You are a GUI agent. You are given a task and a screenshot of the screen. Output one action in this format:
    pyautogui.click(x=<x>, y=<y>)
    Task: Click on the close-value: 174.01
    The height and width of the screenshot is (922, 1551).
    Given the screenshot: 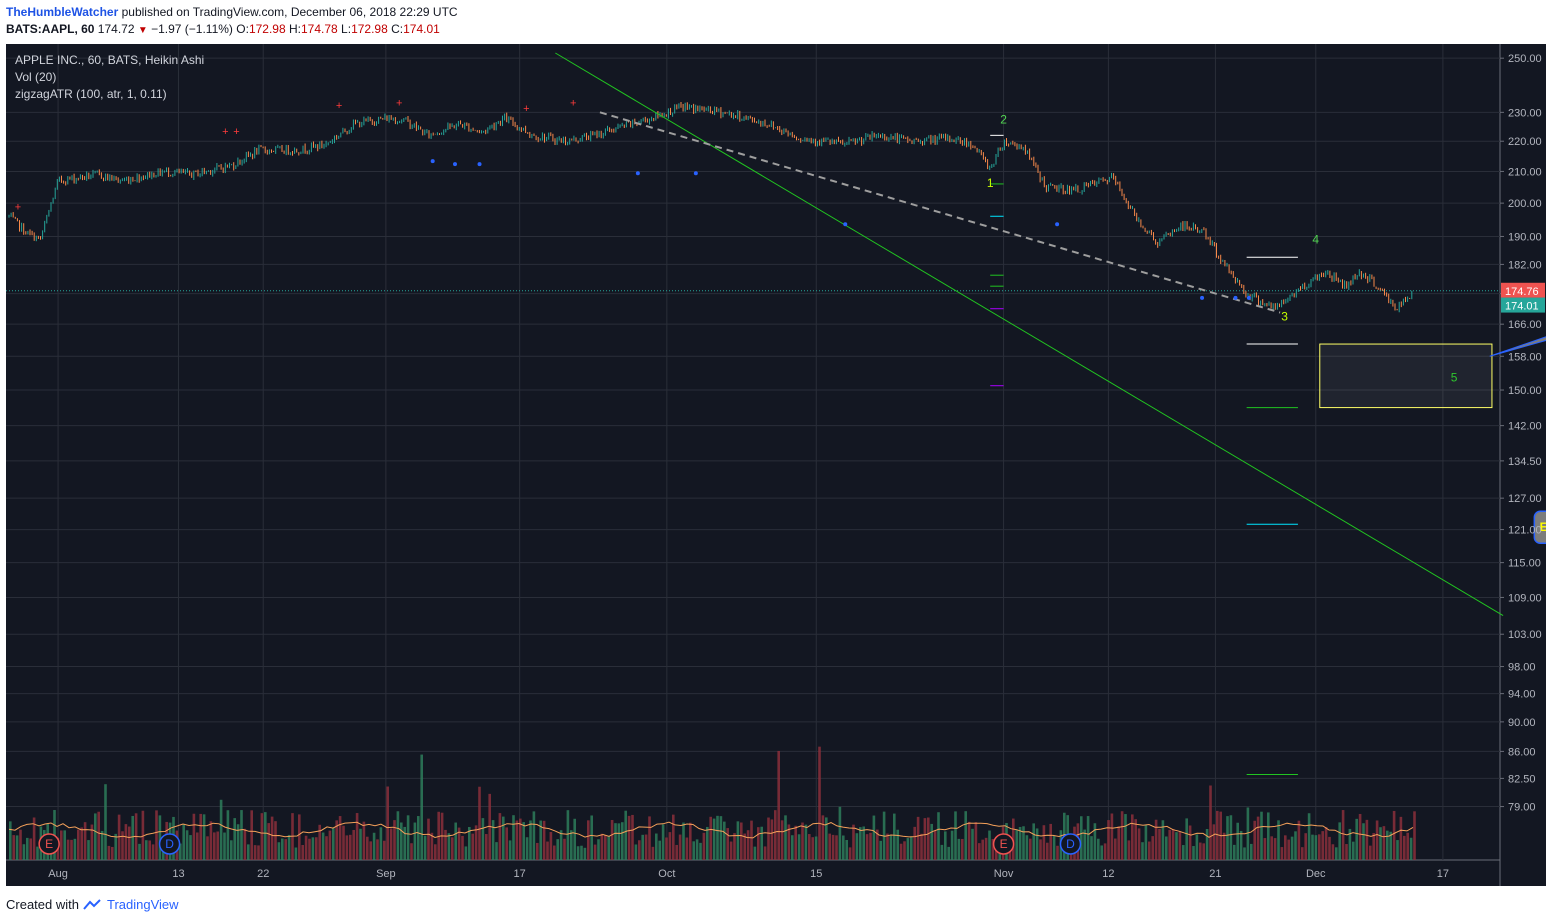 What is the action you would take?
    pyautogui.click(x=421, y=29)
    